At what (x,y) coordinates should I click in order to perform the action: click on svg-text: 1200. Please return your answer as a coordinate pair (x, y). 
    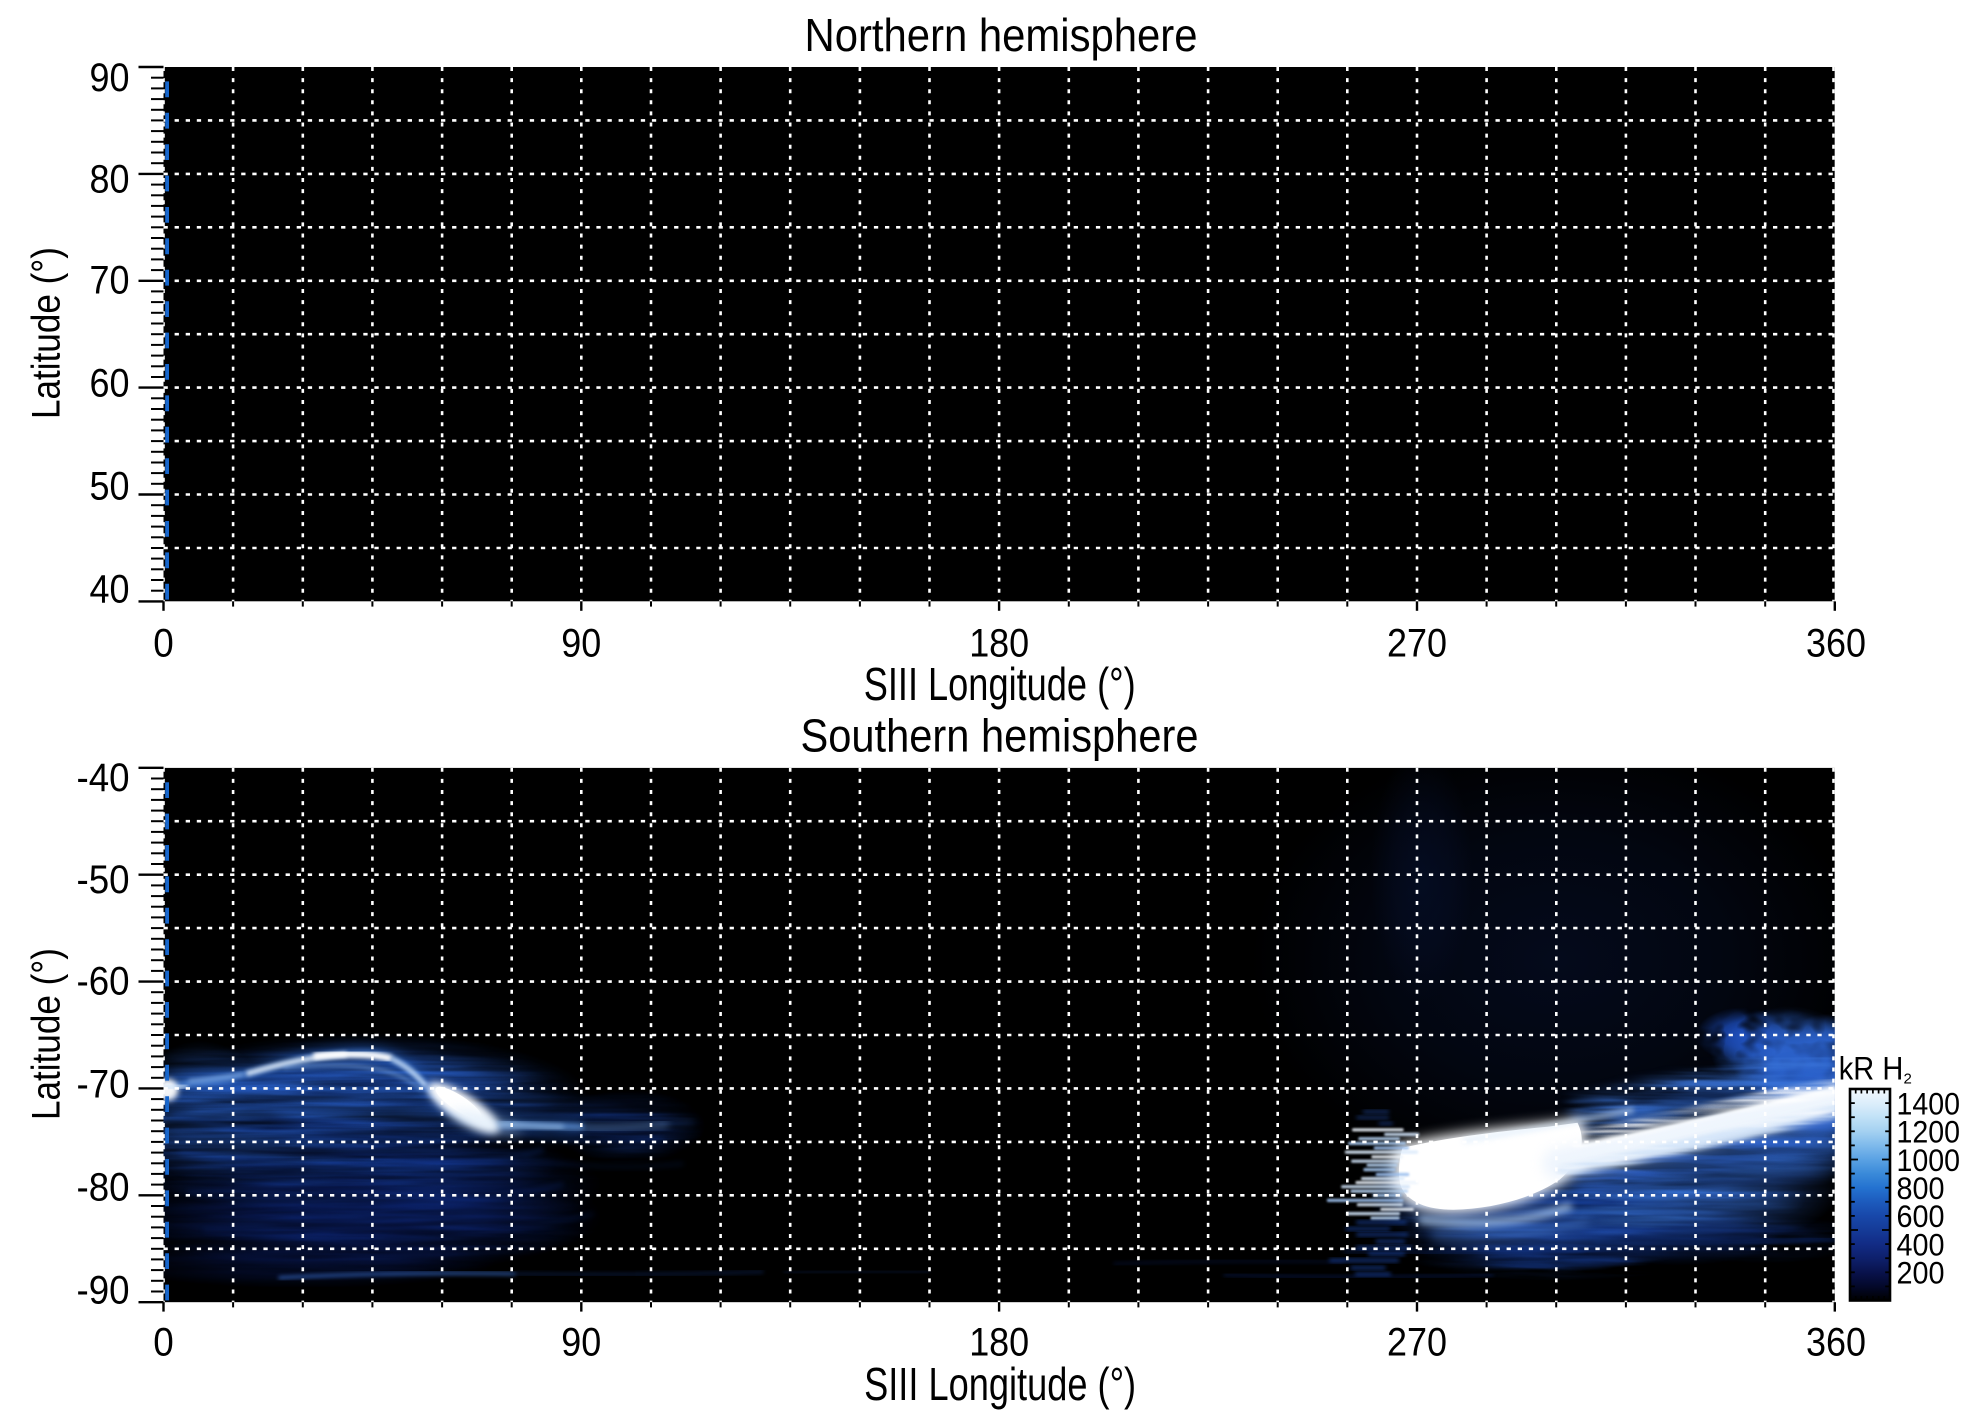
    Looking at the image, I should click on (1929, 1132).